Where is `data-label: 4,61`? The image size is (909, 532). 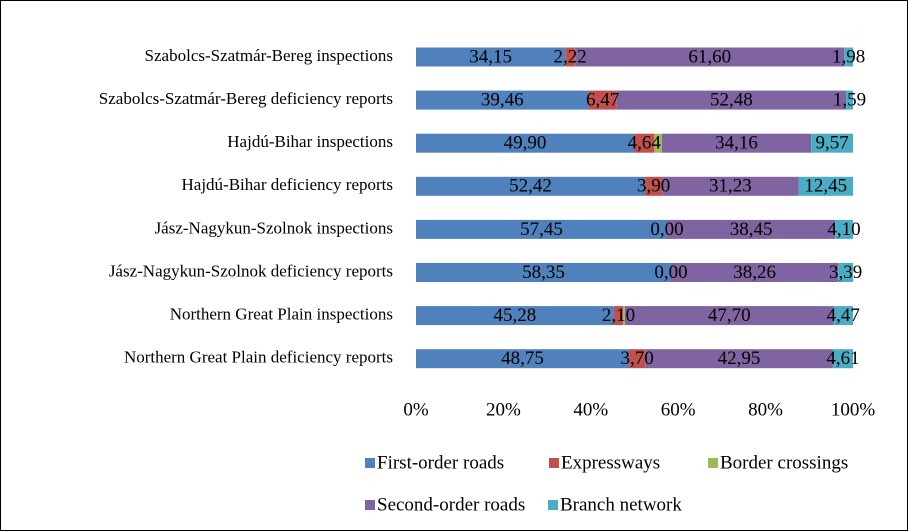 data-label: 4,61 is located at coordinates (842, 358).